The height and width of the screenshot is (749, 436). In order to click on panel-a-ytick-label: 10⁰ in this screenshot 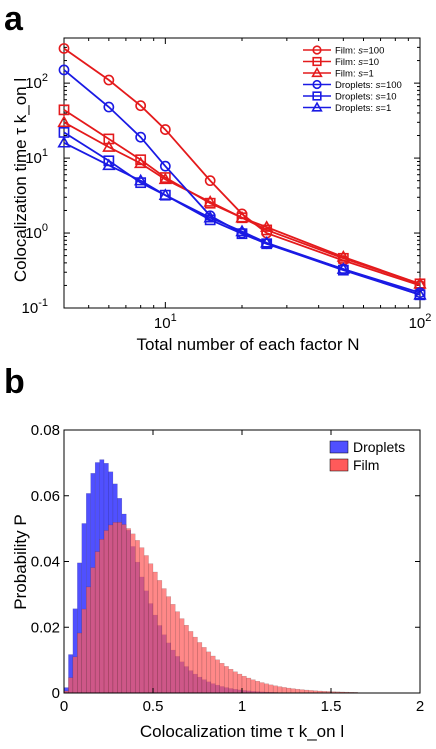, I will do `click(36, 232)`.